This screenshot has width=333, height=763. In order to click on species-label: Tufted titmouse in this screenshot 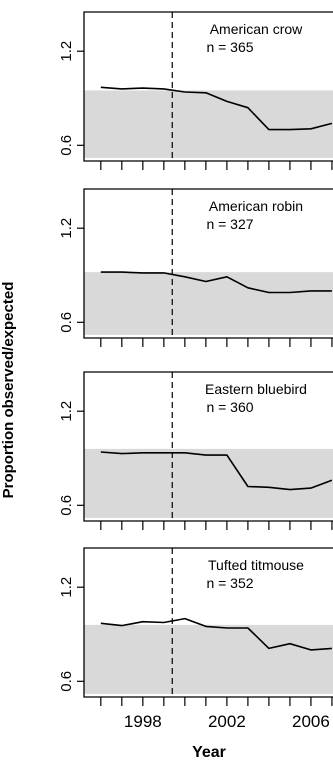, I will do `click(256, 565)`.